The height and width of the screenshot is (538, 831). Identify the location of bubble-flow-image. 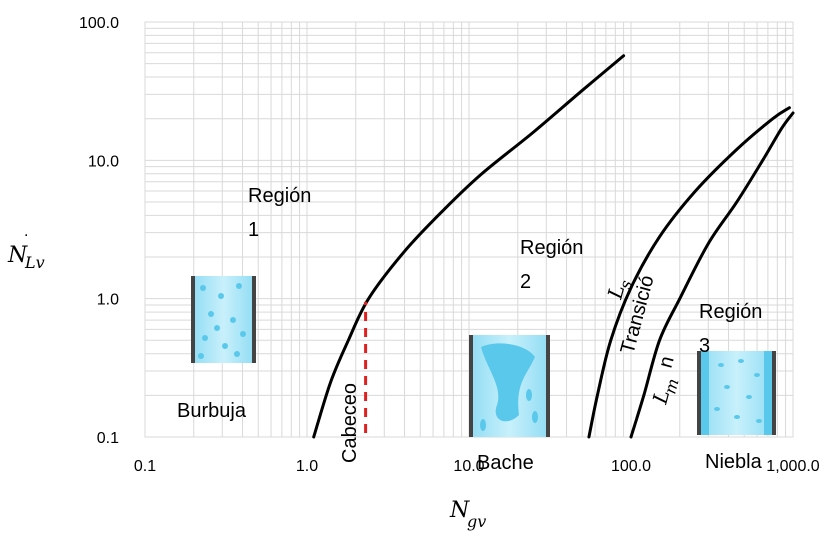
(223, 319).